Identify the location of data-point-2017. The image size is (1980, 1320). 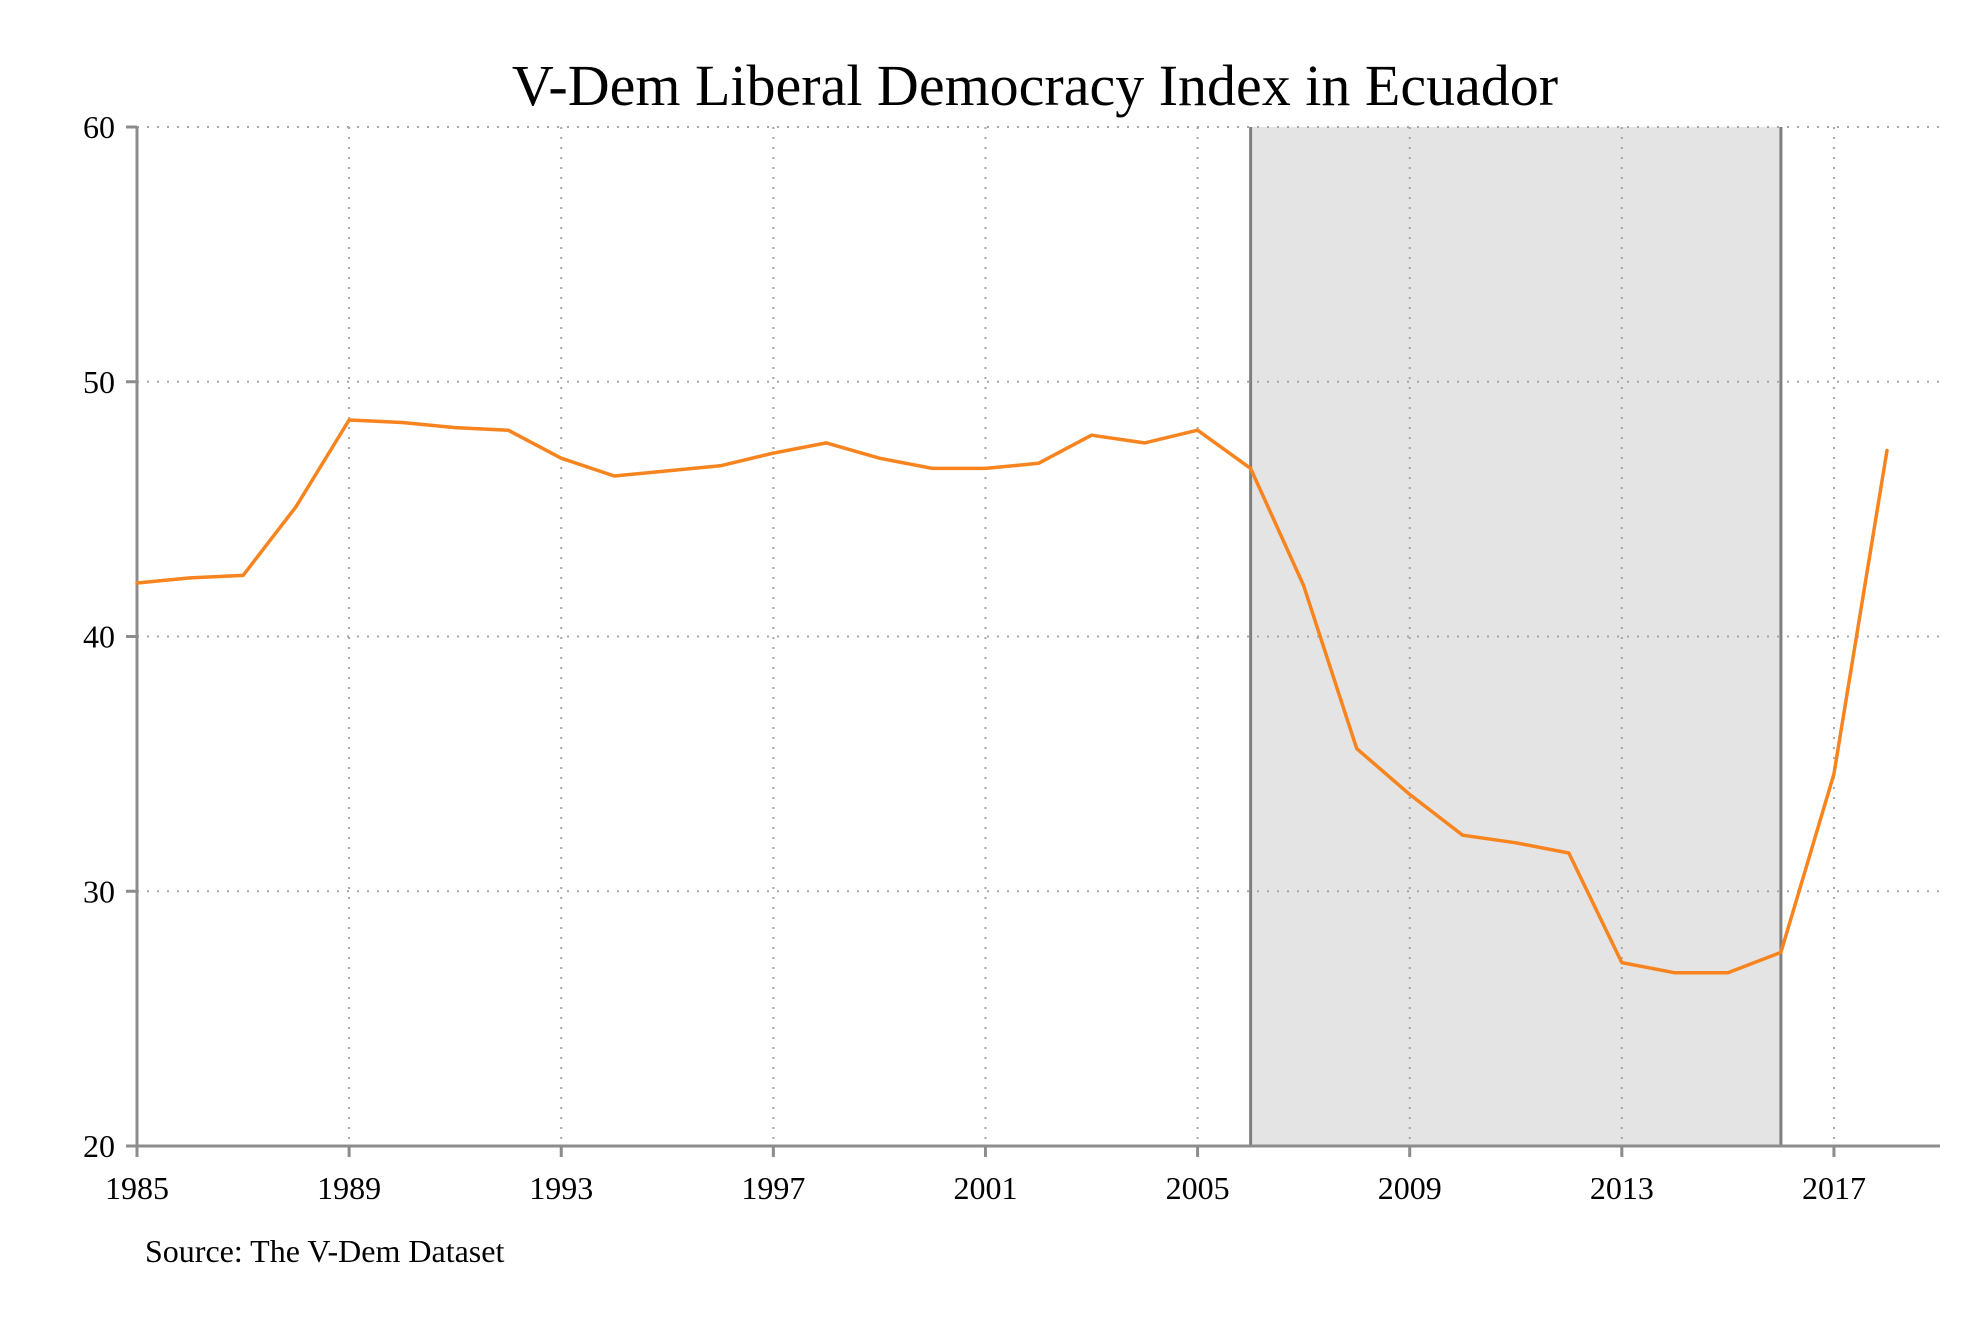
(1834, 774).